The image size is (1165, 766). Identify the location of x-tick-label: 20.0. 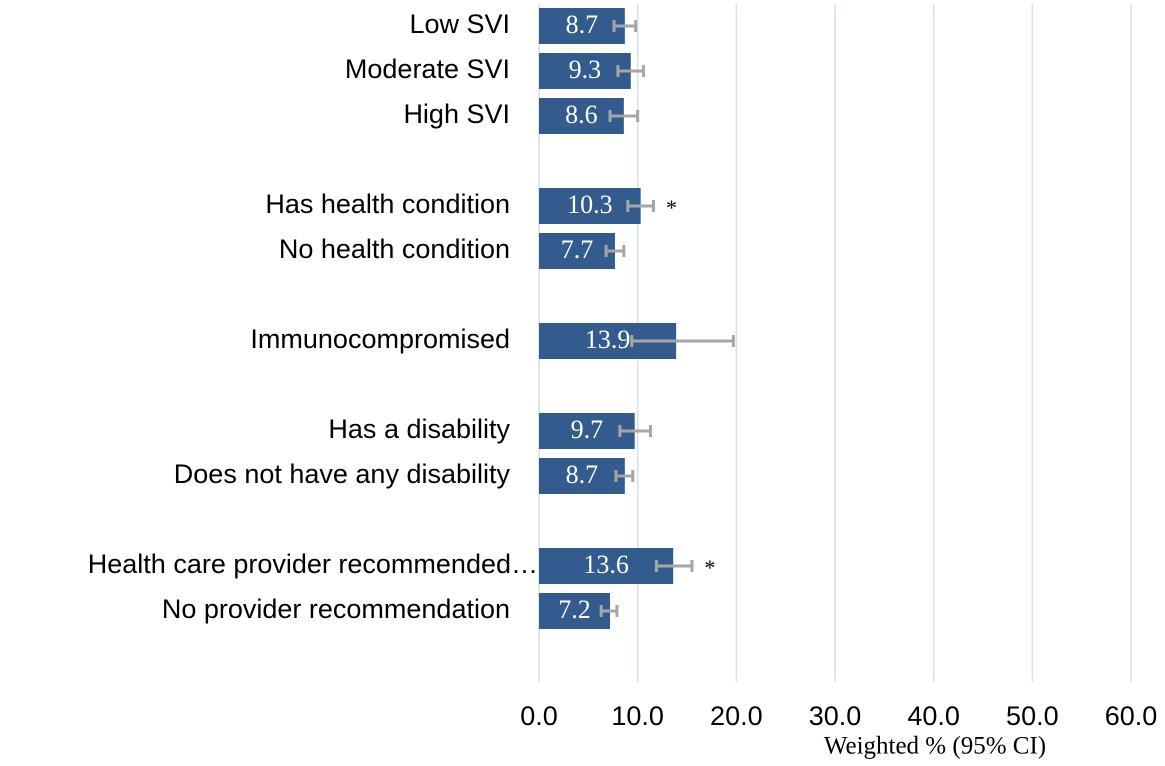
(736, 716).